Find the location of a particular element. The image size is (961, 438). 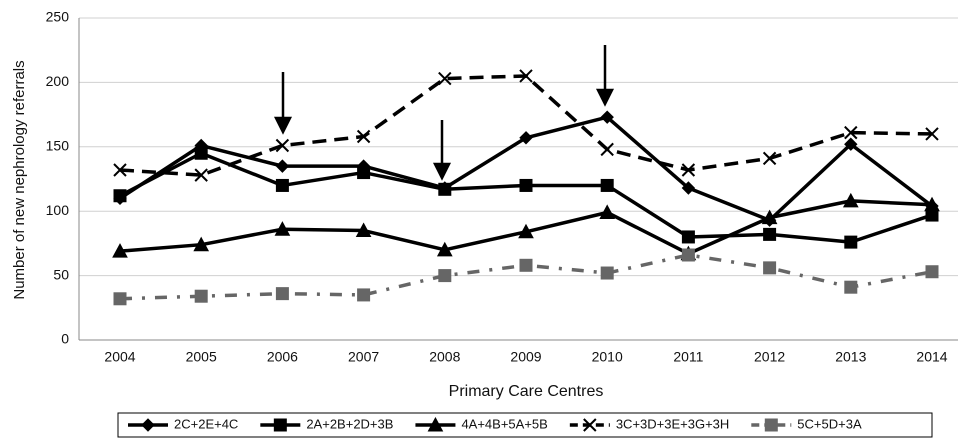

y-axis-title: Number of new nephrology referrals is located at coordinates (19, 179).